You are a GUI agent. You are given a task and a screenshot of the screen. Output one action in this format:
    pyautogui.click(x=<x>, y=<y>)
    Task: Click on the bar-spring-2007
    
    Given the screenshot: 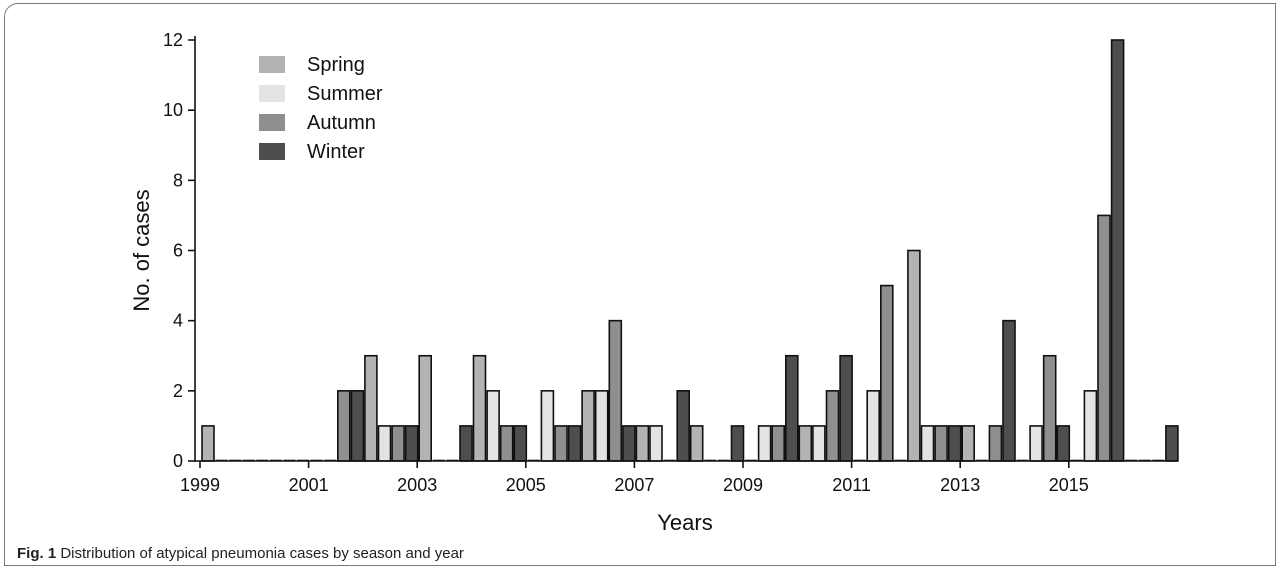 What is the action you would take?
    pyautogui.click(x=642, y=443)
    